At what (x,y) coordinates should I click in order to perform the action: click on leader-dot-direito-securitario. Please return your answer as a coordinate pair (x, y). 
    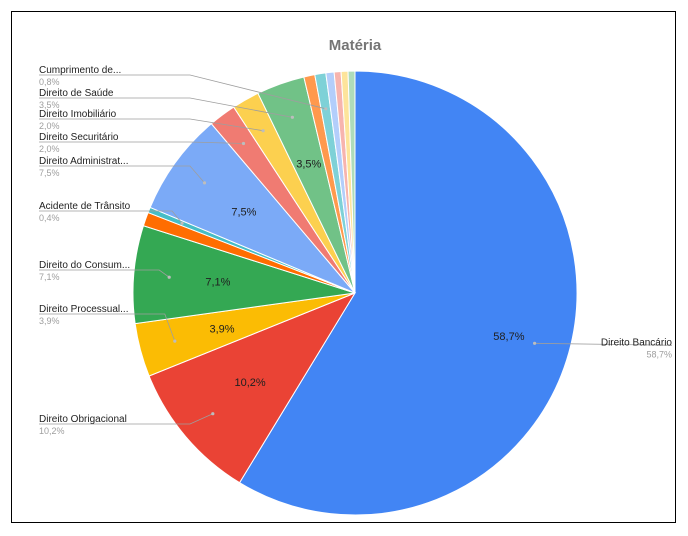
    Looking at the image, I should click on (243, 143).